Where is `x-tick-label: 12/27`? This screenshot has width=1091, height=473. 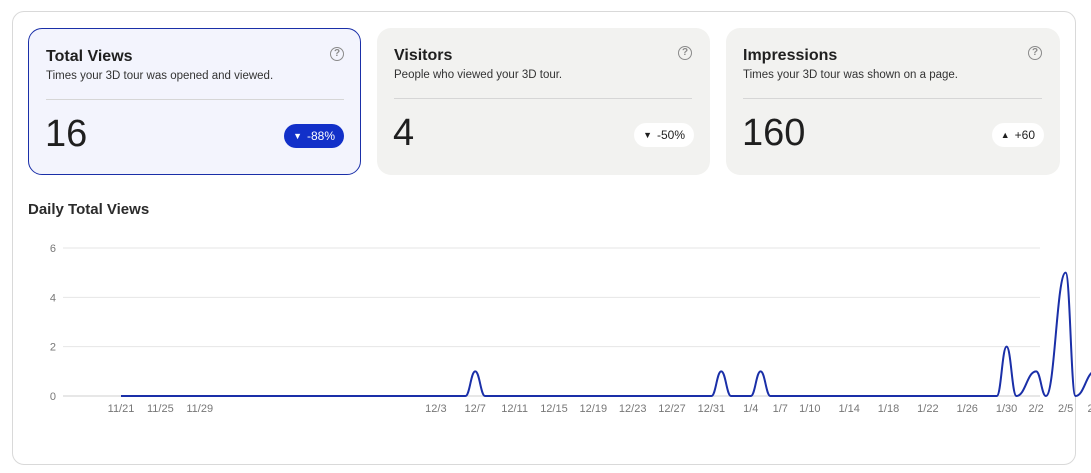
x-tick-label: 12/27 is located at coordinates (672, 409).